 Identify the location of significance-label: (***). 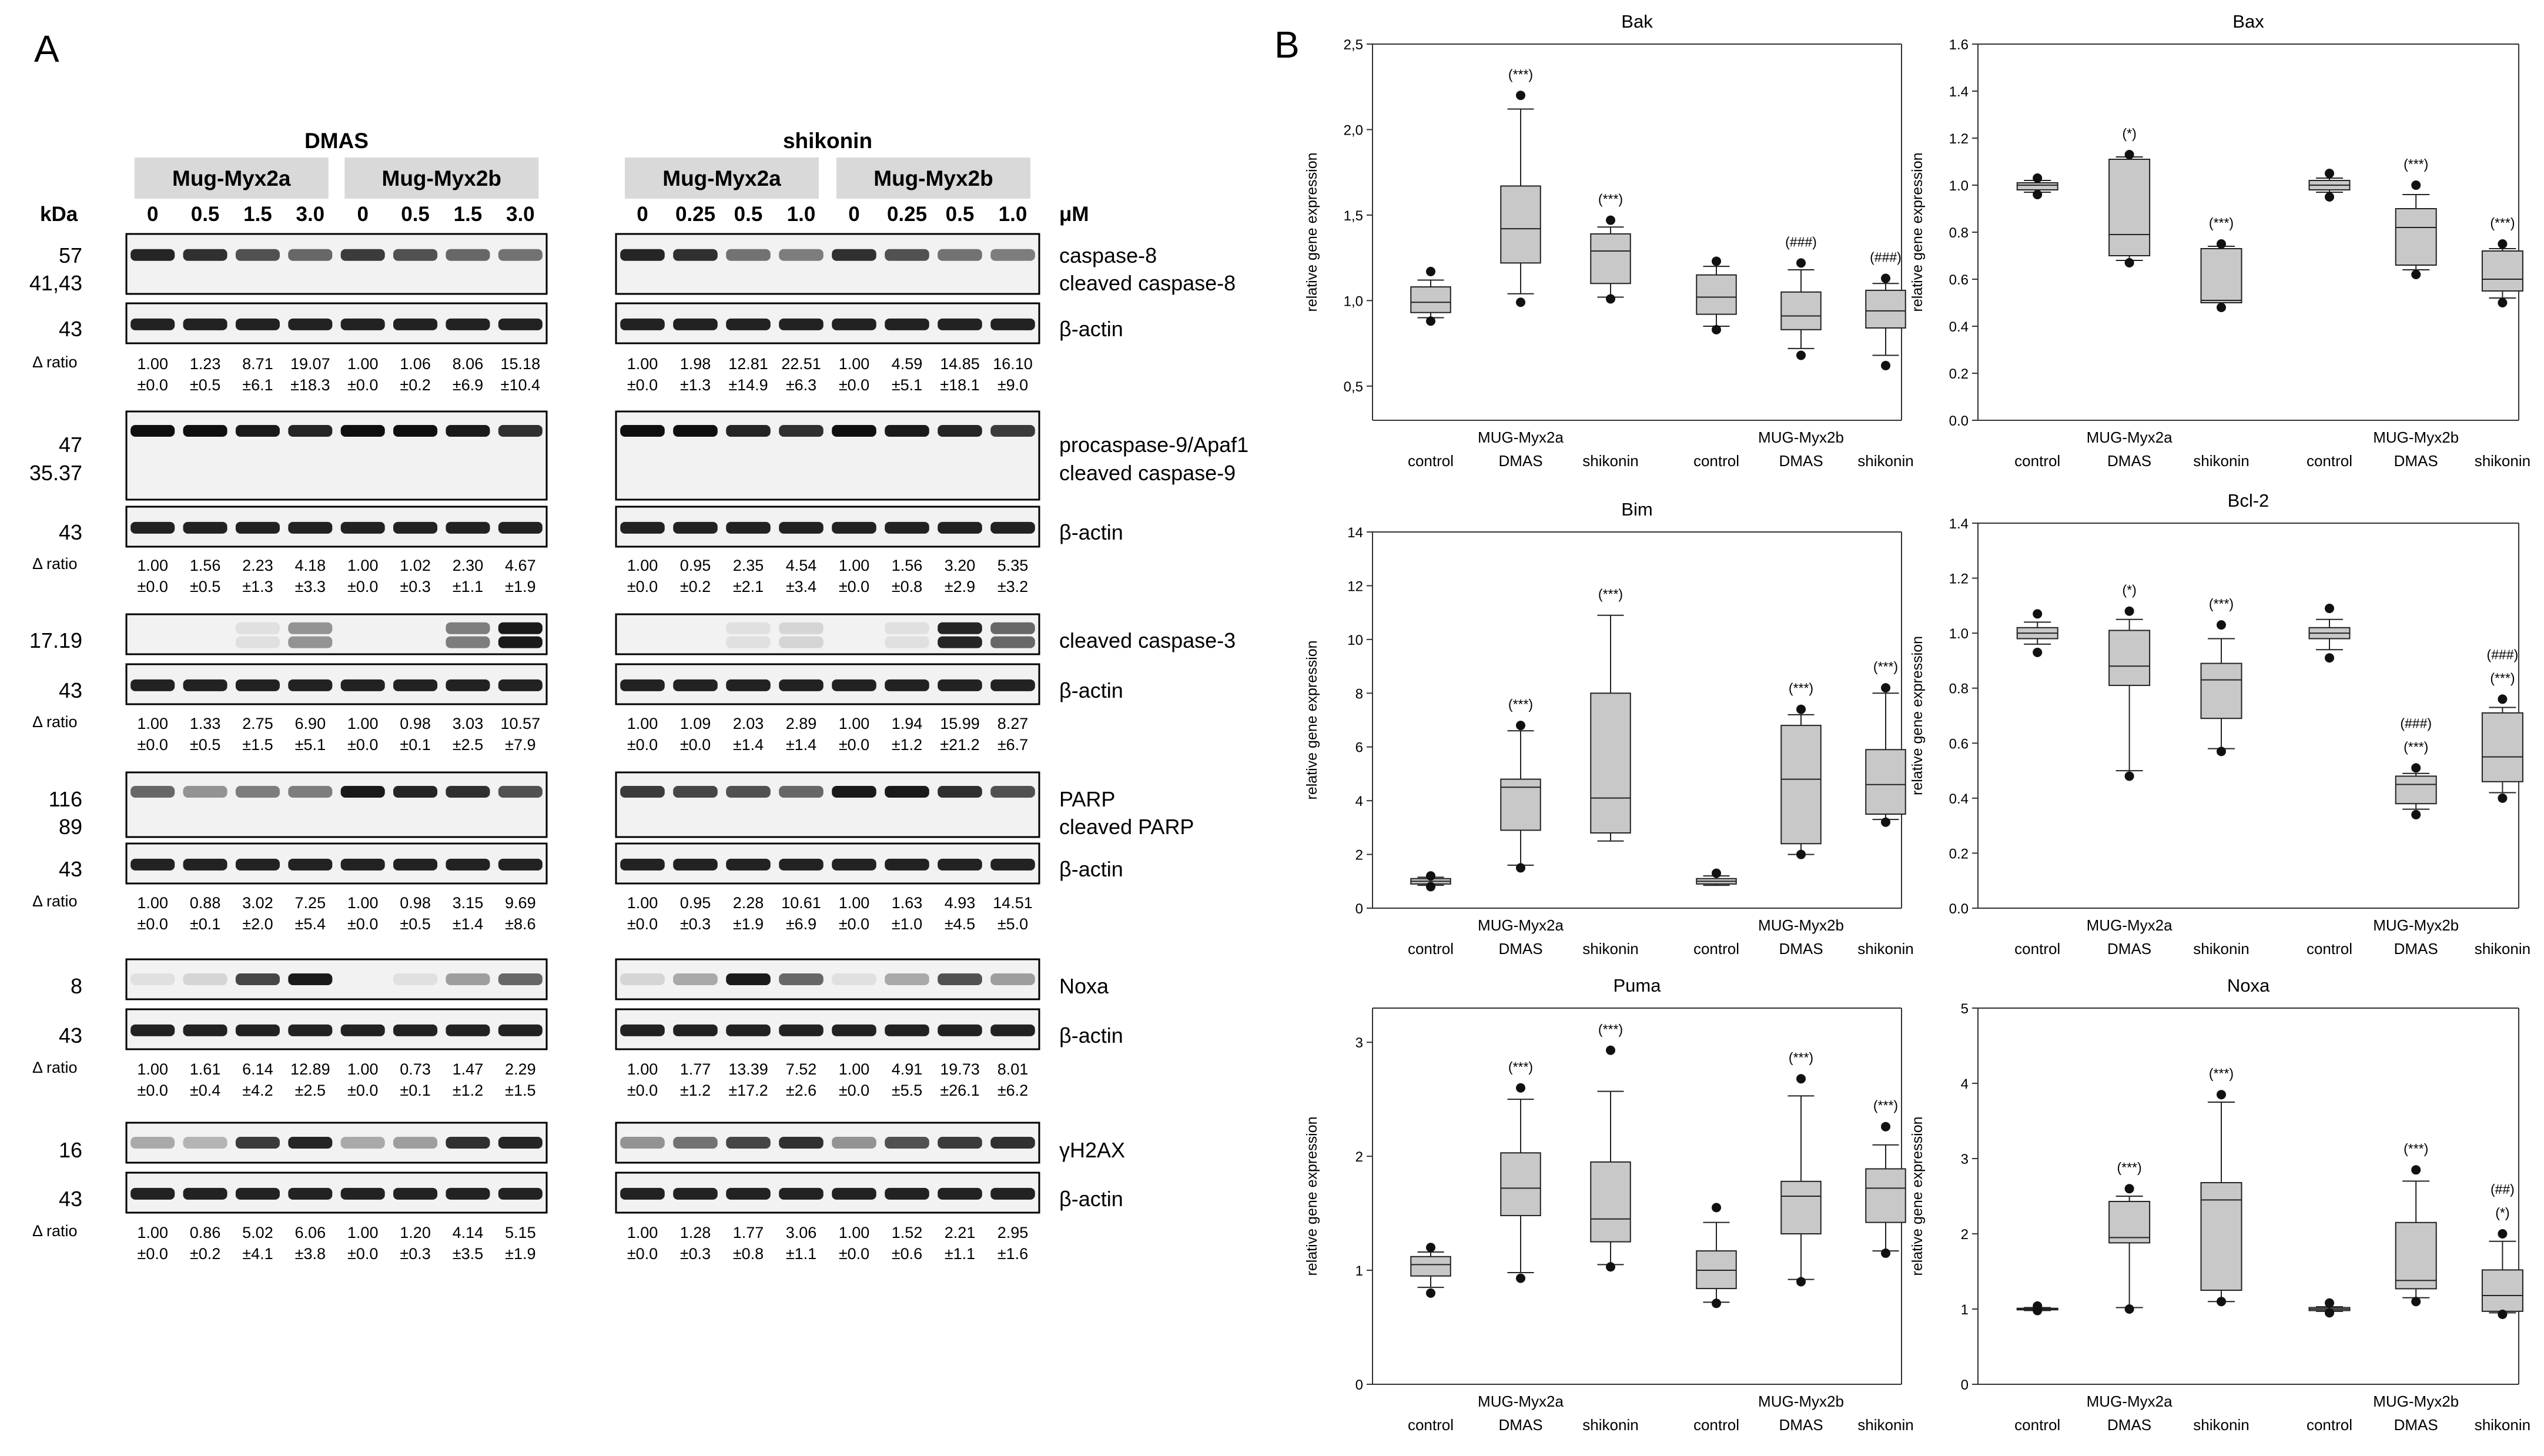
(1801, 1057).